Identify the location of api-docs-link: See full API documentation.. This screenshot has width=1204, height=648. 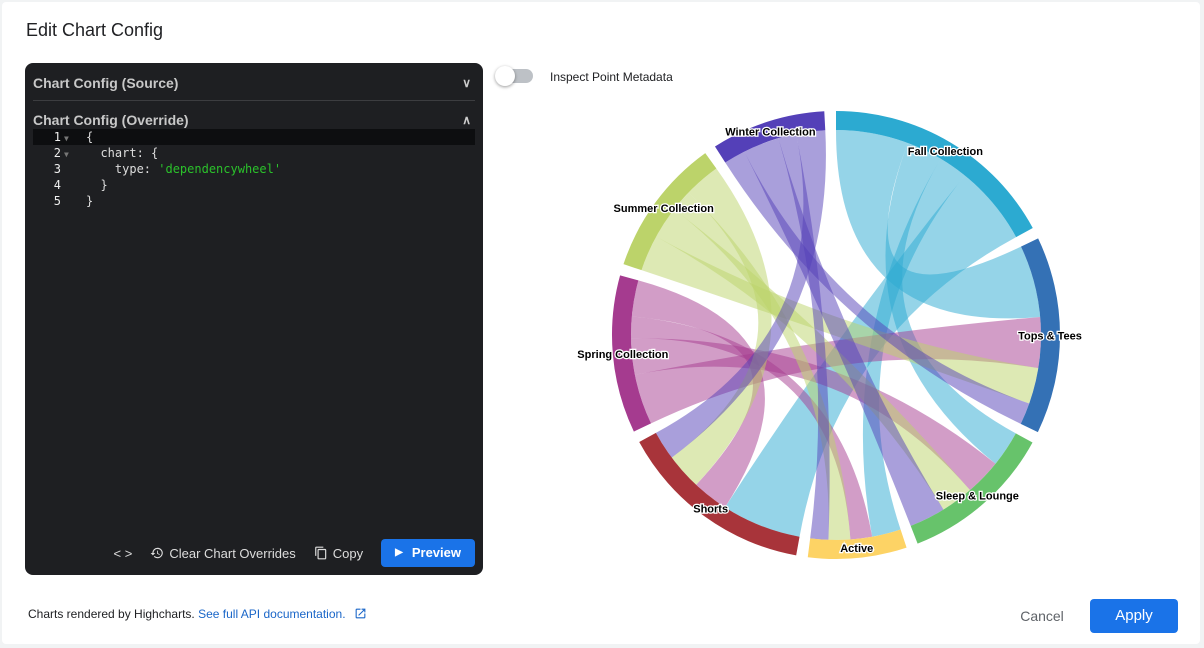
(282, 614).